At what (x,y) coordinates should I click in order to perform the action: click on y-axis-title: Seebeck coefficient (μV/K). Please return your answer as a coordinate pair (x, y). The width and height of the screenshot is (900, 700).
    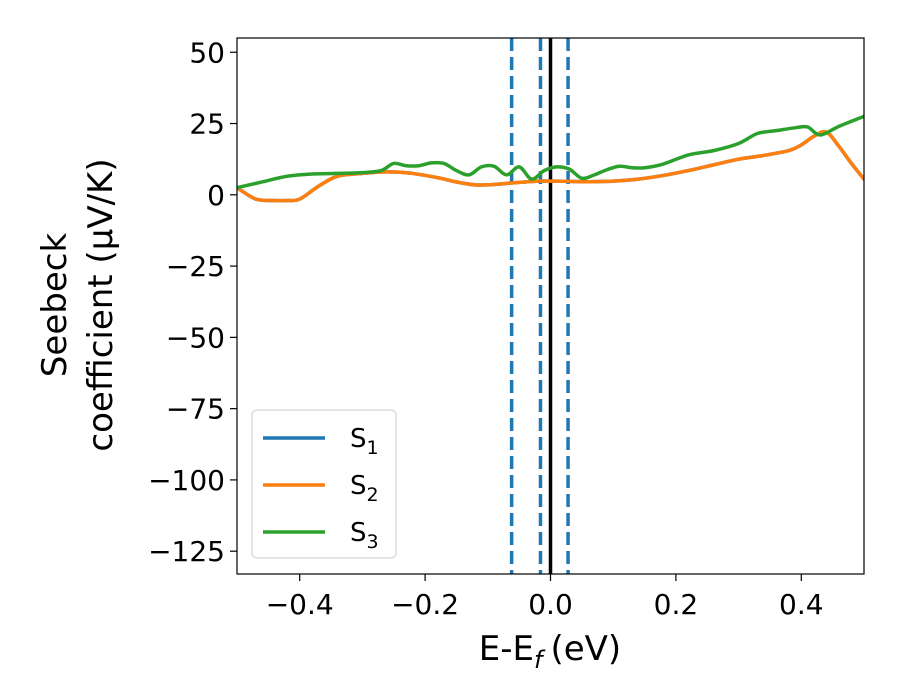
    Looking at the image, I should click on (78, 304).